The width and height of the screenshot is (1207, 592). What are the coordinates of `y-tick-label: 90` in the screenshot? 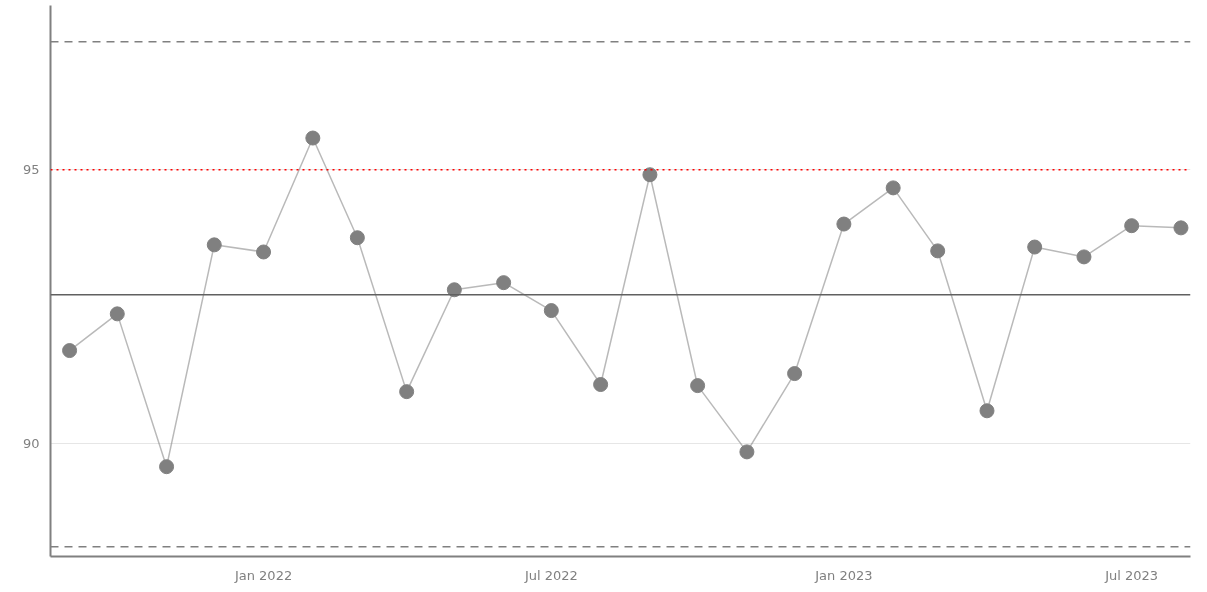 It's located at (31, 444).